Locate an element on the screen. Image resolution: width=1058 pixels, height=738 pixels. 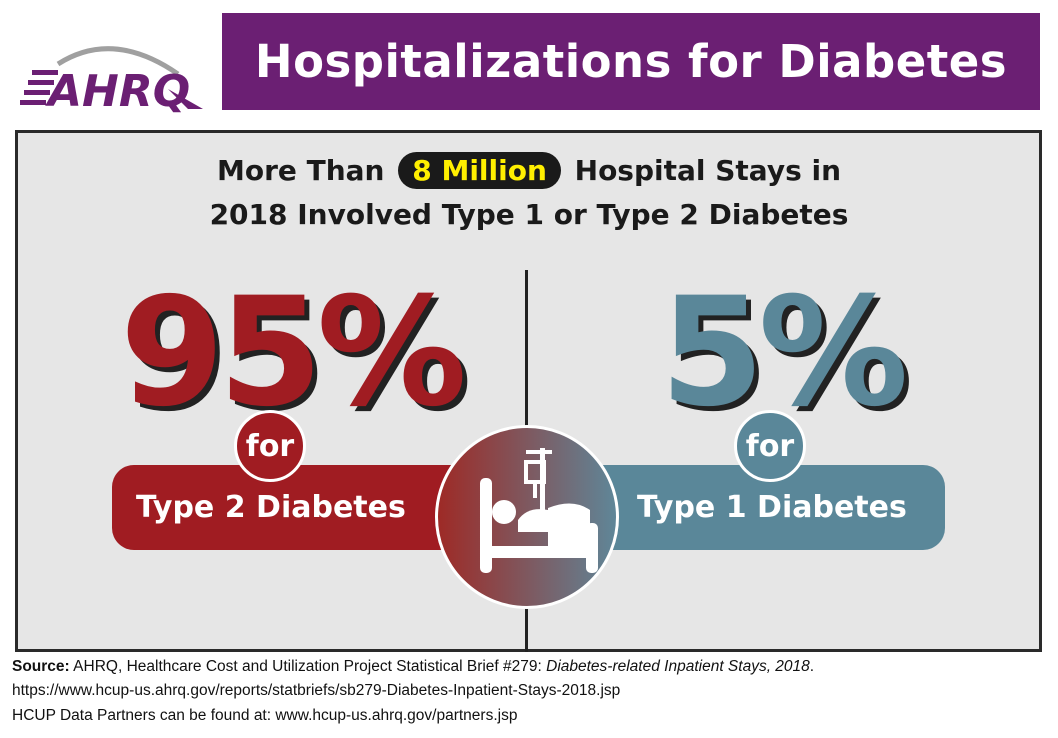
type2-label-bar: Type 2 Diabetes is located at coordinates (297, 507).